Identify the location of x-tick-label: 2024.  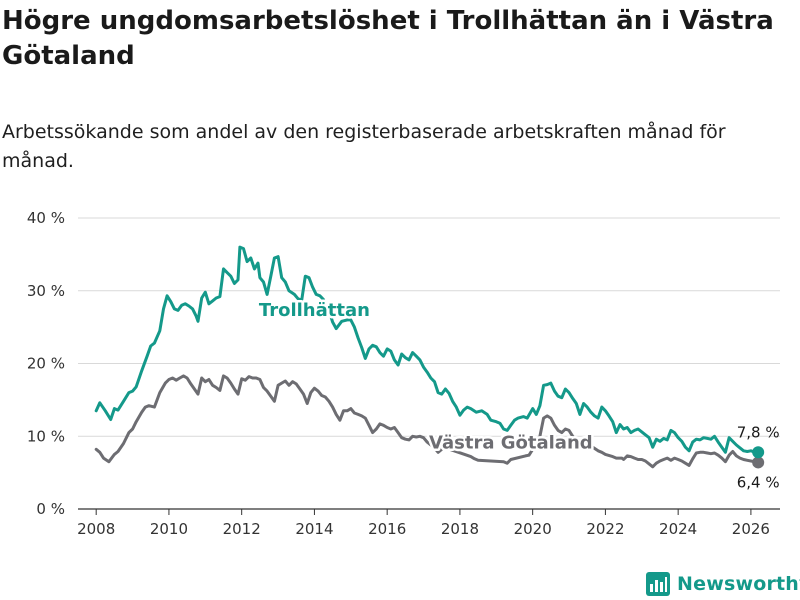
(678, 529).